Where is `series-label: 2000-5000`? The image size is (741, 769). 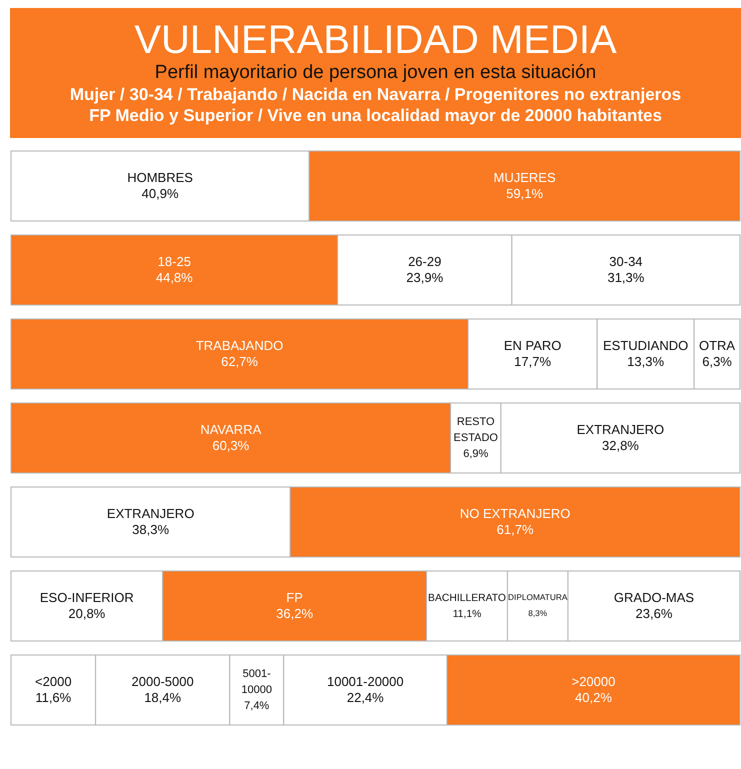 series-label: 2000-5000 is located at coordinates (163, 681).